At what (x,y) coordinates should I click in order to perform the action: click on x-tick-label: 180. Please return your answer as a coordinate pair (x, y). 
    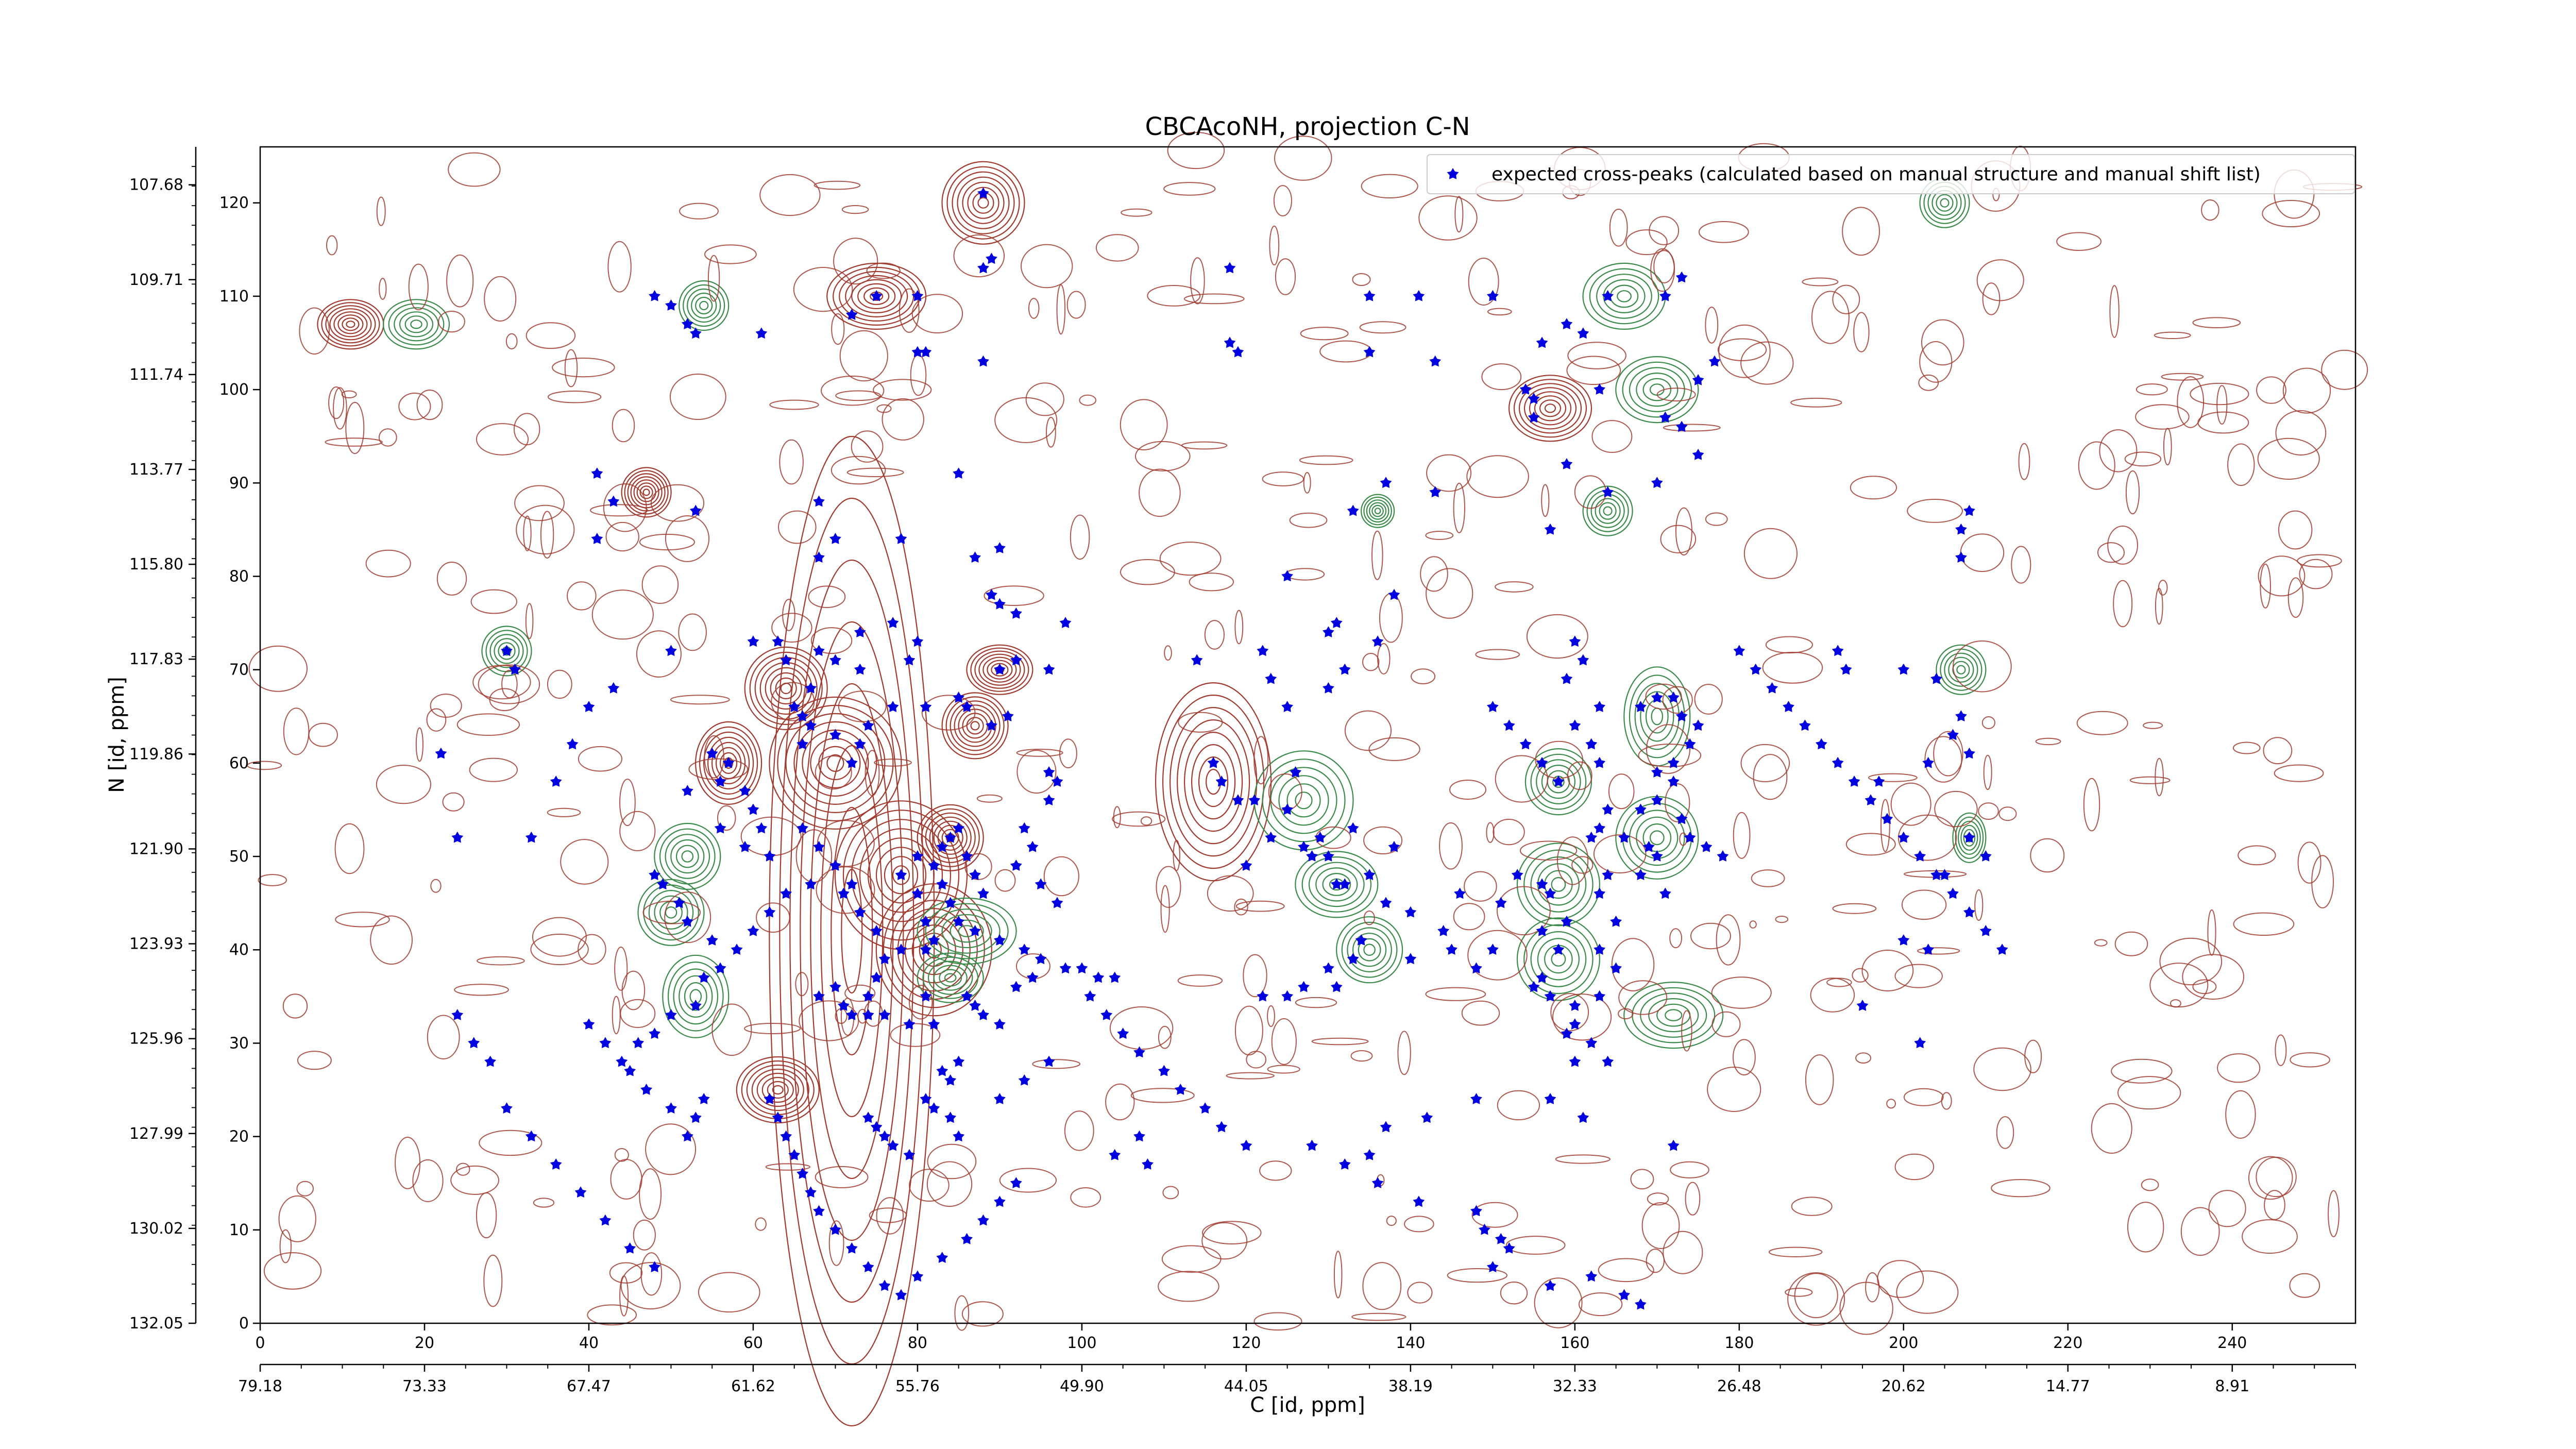
    Looking at the image, I should click on (1739, 1343).